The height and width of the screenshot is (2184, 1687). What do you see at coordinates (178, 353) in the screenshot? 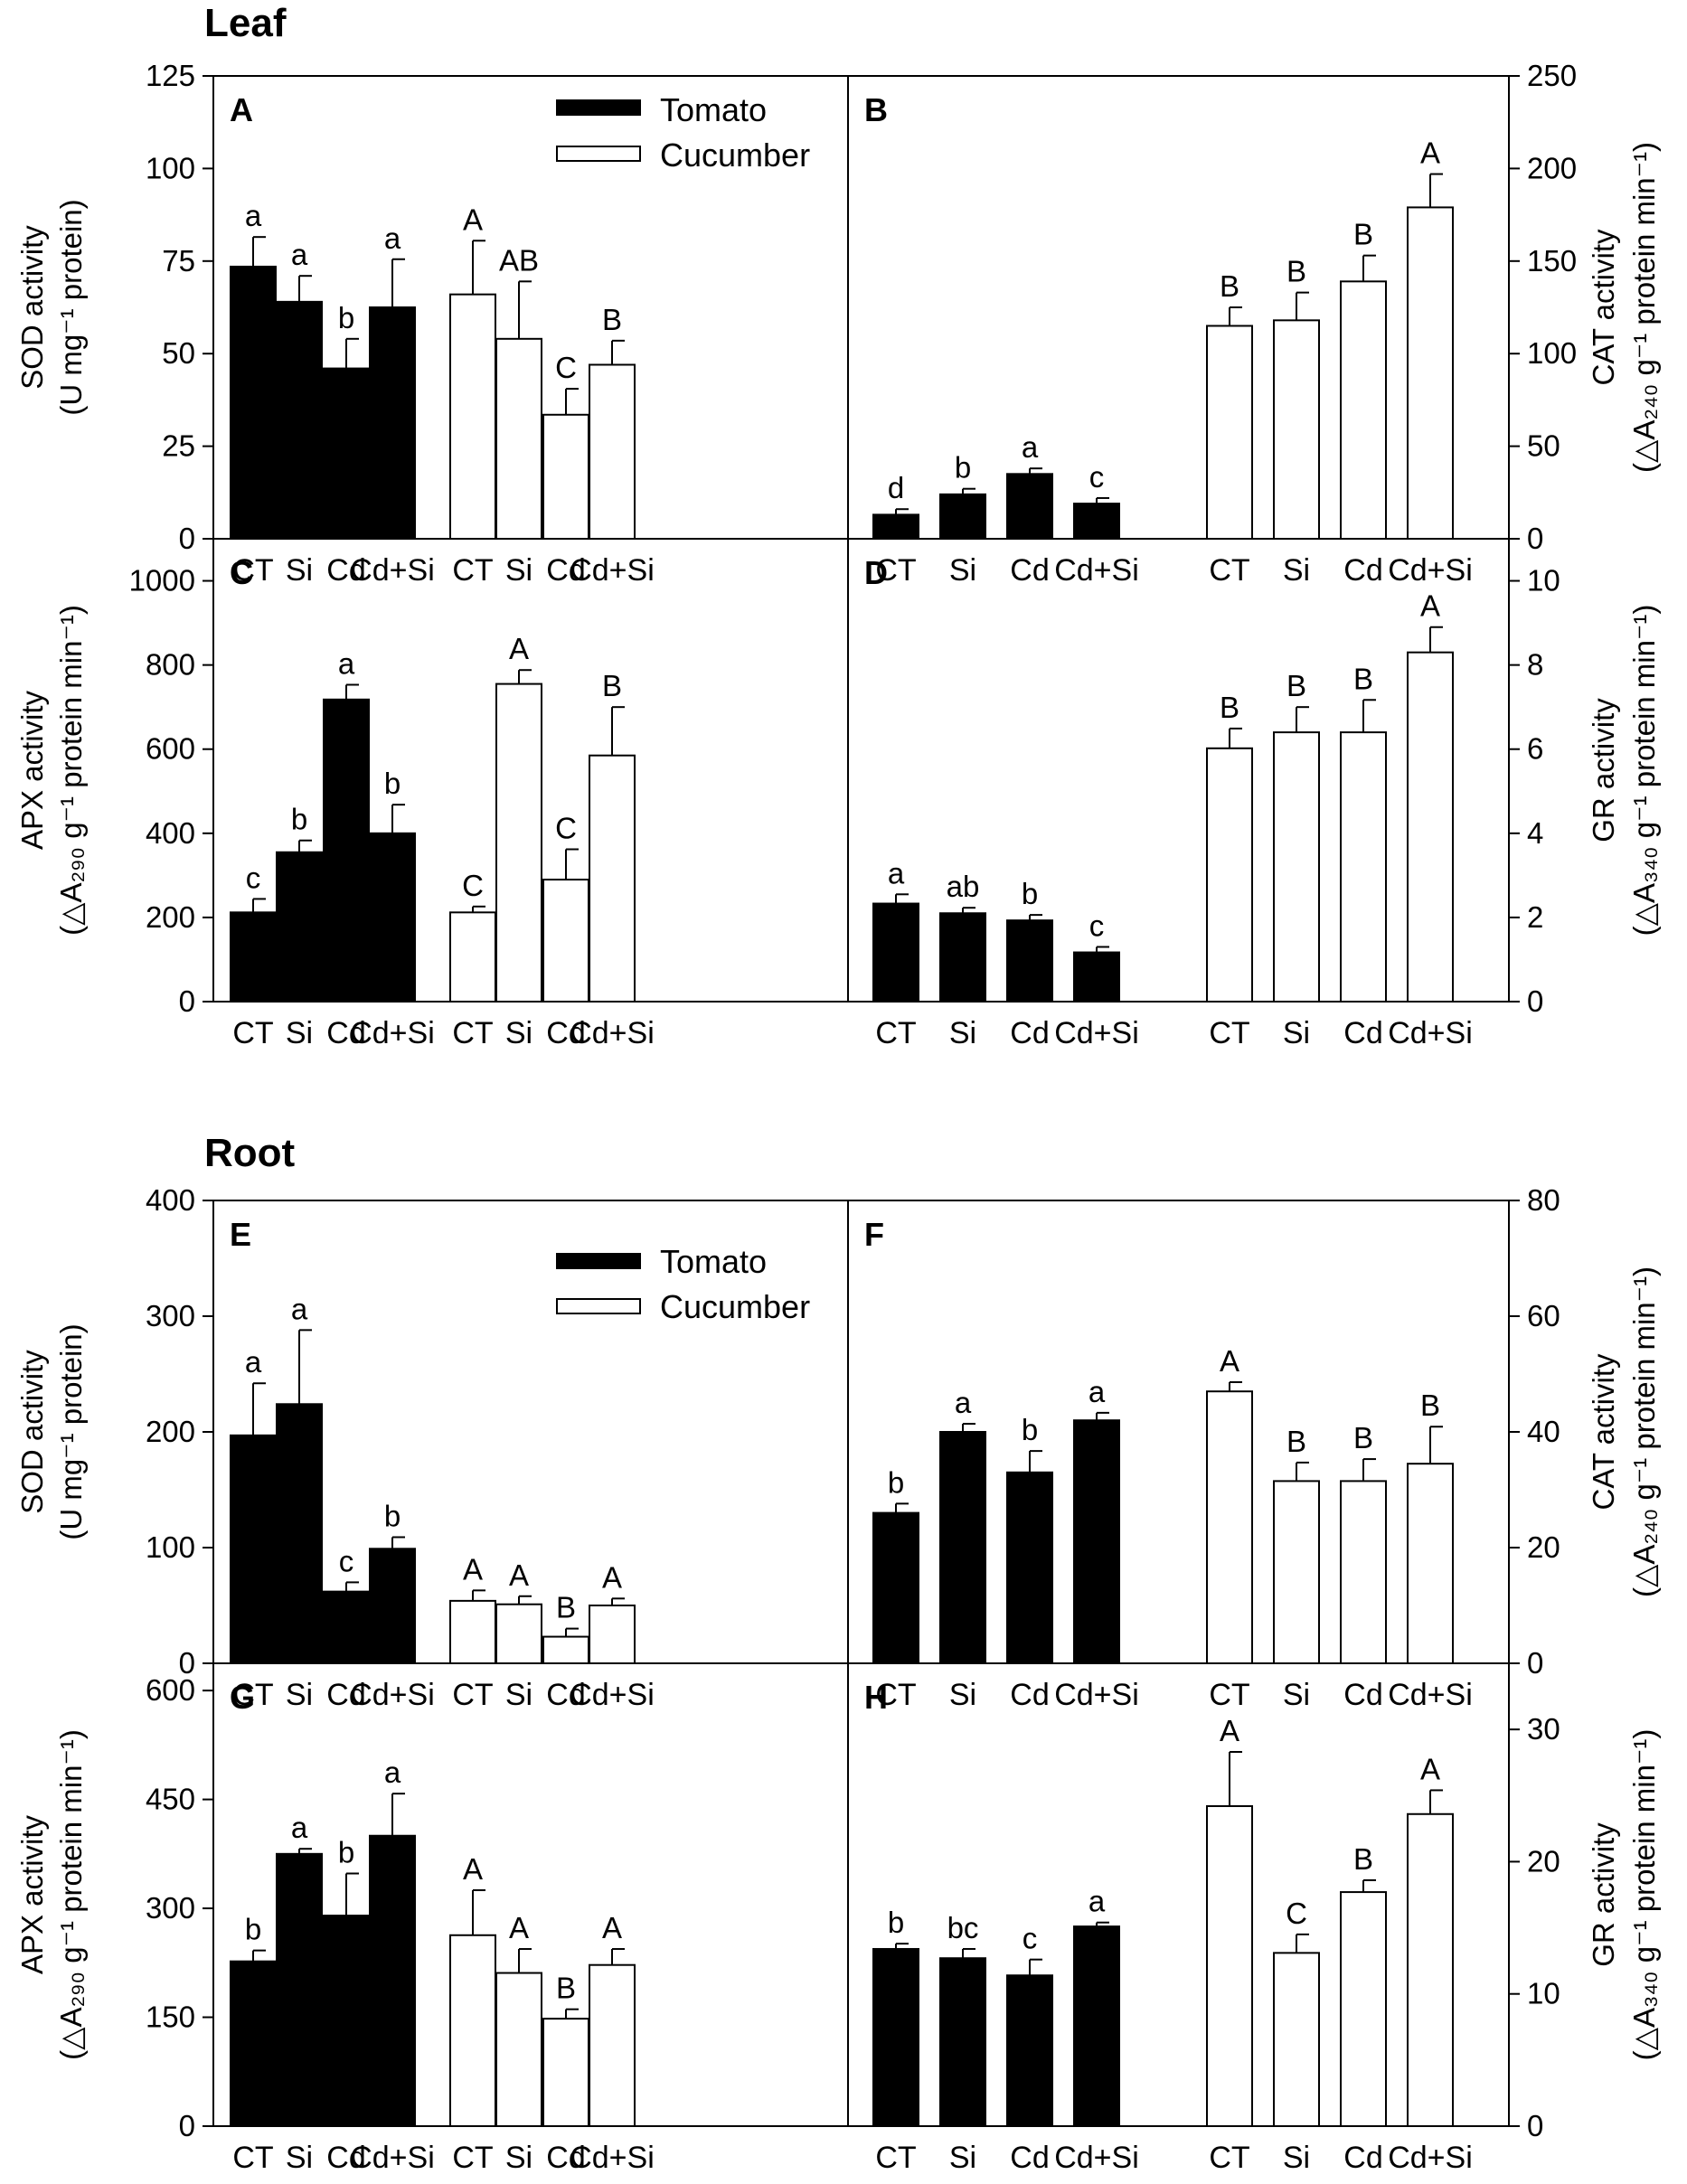
I see `y-tick-label: 50` at bounding box center [178, 353].